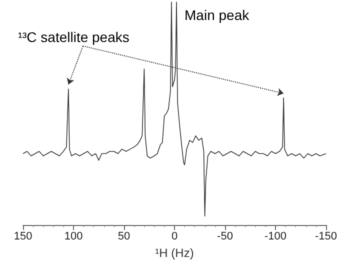  What do you see at coordinates (217, 15) in the screenshot?
I see `annotation: Main peak` at bounding box center [217, 15].